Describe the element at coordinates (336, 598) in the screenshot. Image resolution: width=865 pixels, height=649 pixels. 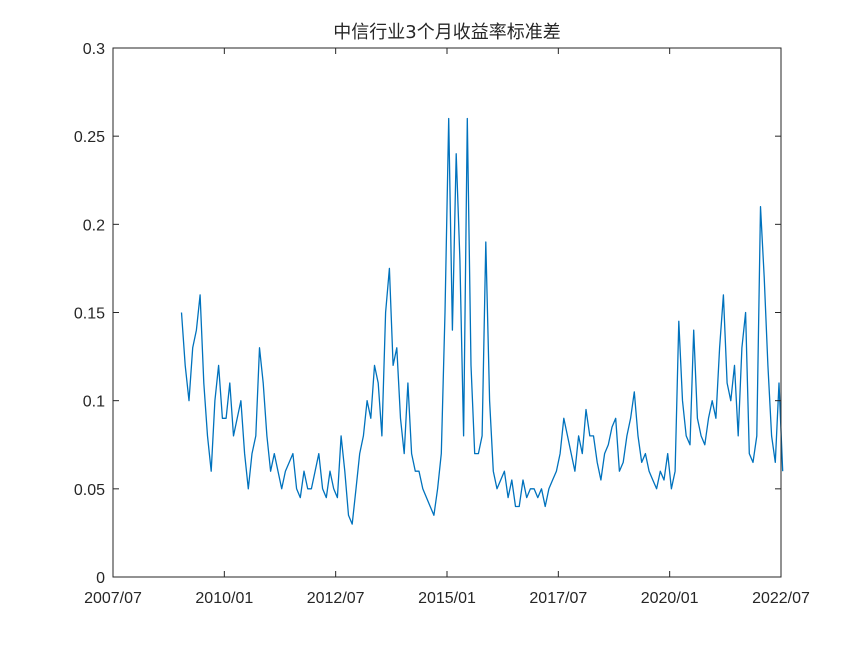
I see `x-tick-label: 2012/07` at that location.